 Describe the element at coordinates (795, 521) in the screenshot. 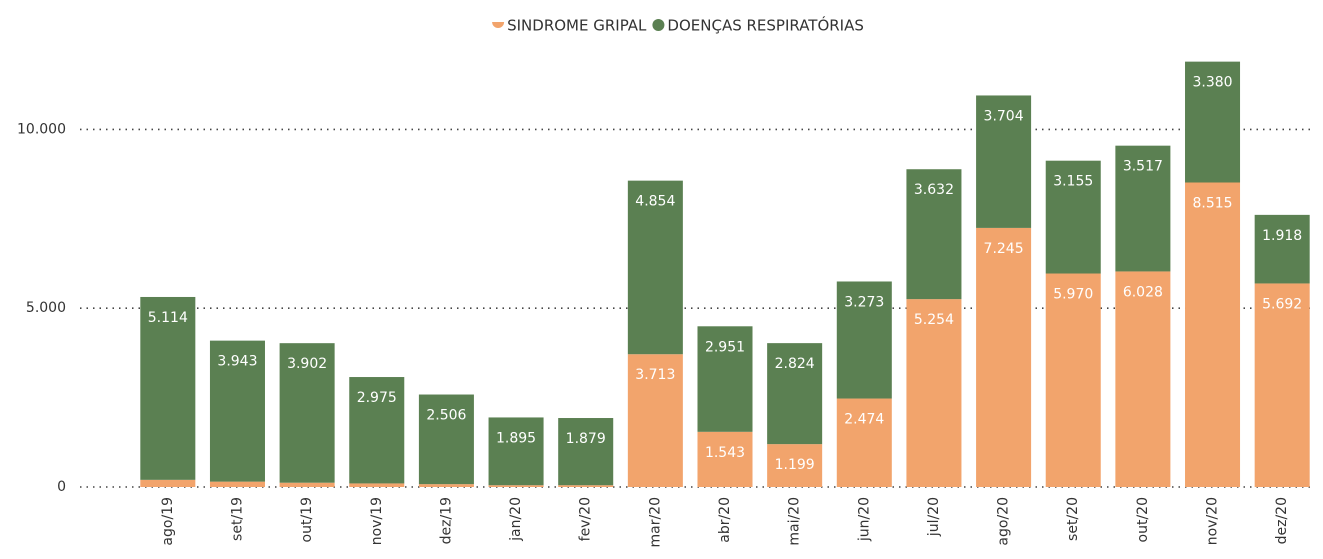

I see `x-tick-label: mai/20` at that location.